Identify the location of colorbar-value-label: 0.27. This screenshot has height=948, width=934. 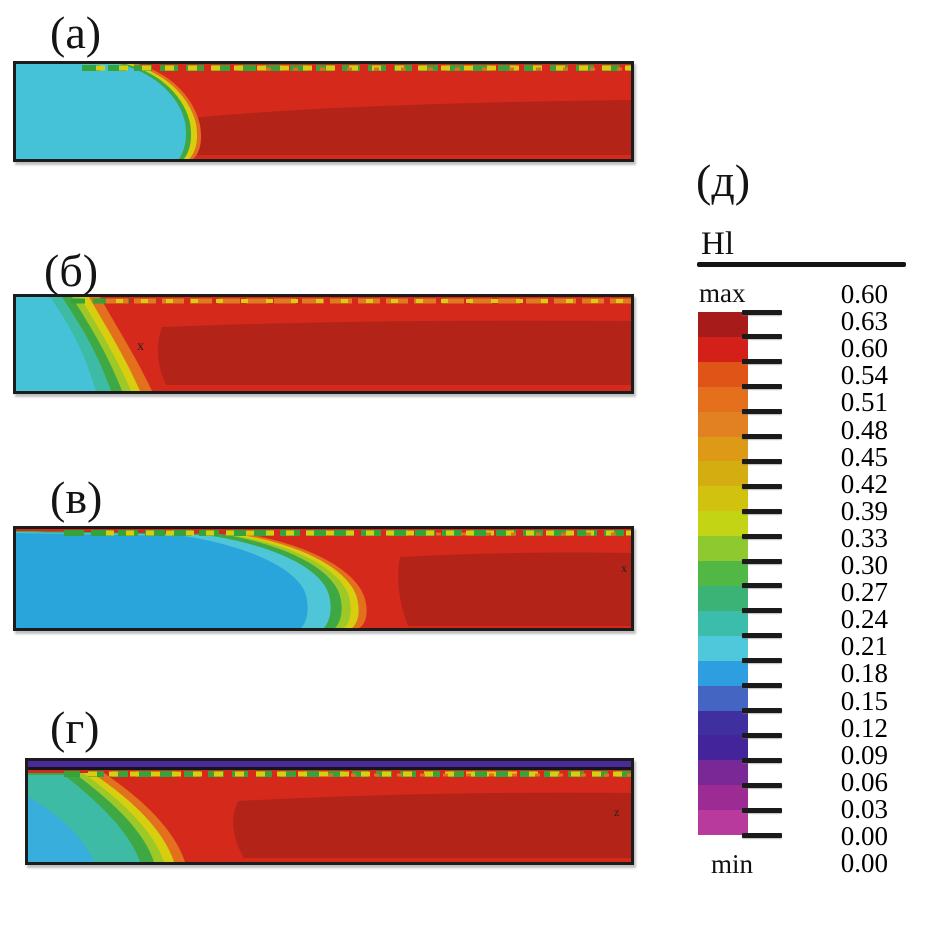
(864, 592).